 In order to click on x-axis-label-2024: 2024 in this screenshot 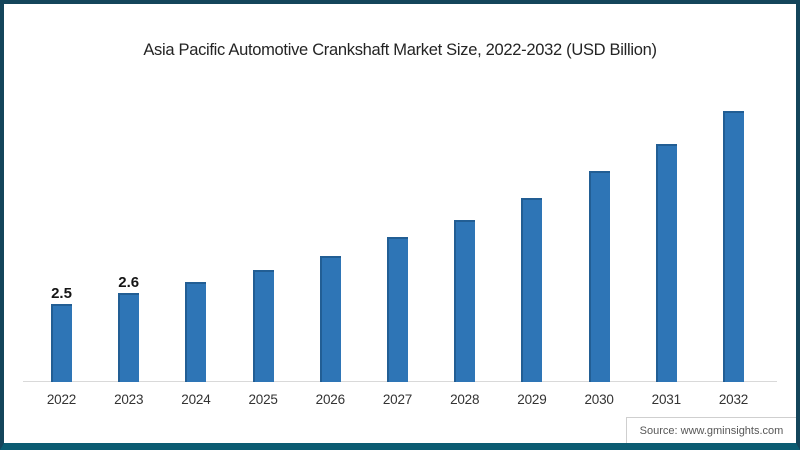, I will do `click(196, 399)`.